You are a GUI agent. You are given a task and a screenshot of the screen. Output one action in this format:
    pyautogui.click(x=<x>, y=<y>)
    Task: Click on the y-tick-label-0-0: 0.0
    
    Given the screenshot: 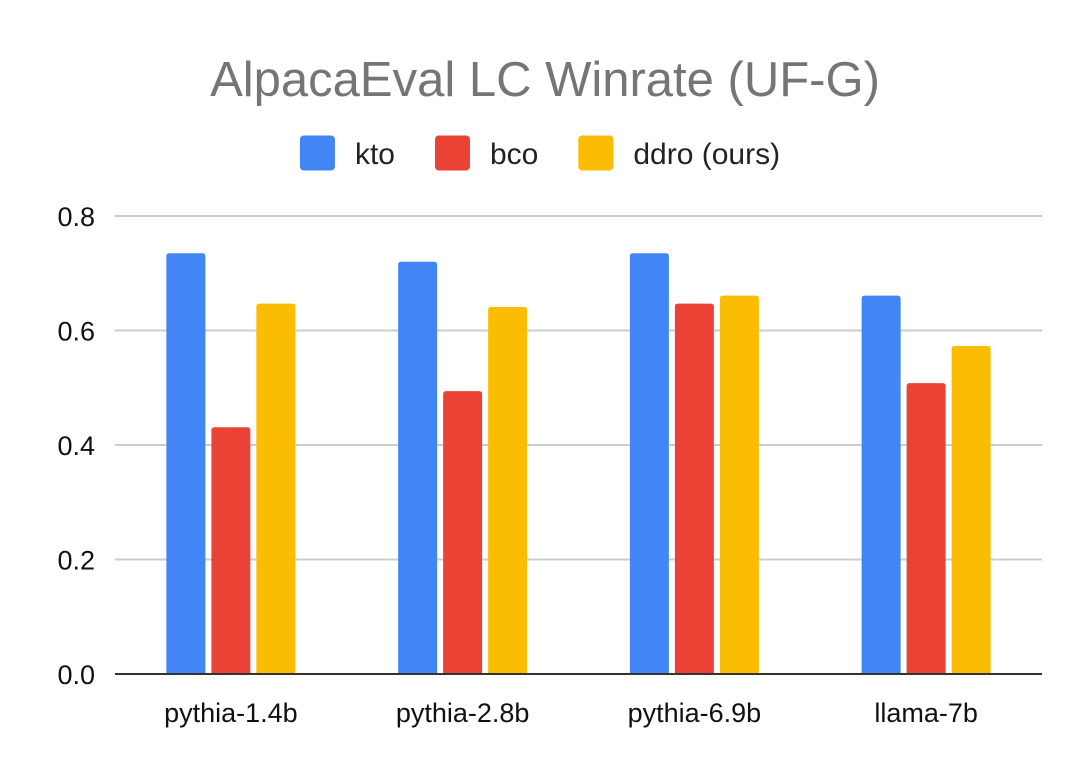 What is the action you would take?
    pyautogui.click(x=76, y=675)
    